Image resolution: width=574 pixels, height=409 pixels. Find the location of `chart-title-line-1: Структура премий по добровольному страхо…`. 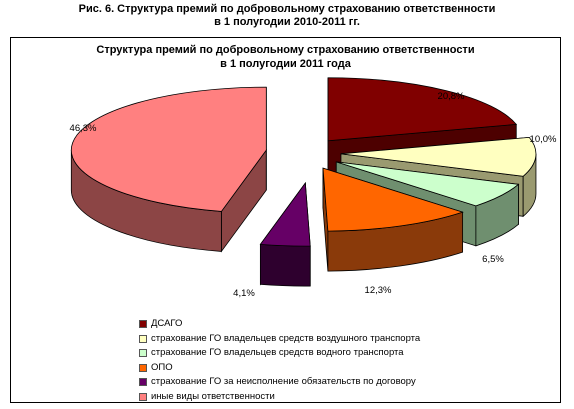

chart-title-line-1: Структура премий по добровольному страхо… is located at coordinates (285, 50).